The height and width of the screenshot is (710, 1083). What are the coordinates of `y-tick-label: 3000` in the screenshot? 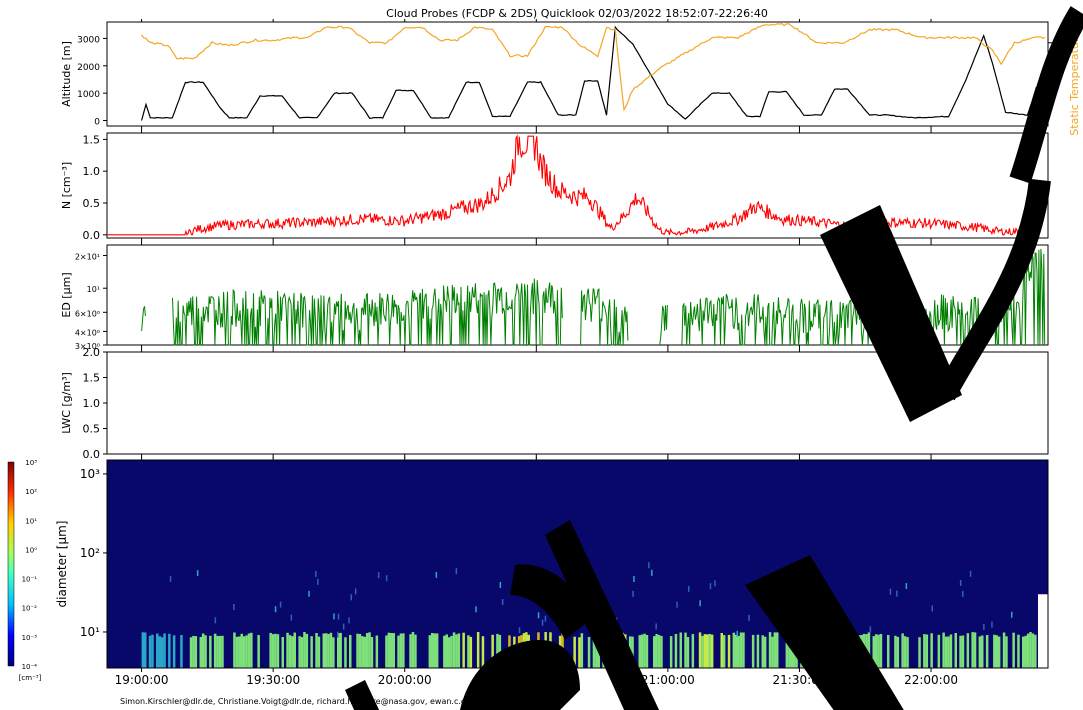 It's located at (88, 40).